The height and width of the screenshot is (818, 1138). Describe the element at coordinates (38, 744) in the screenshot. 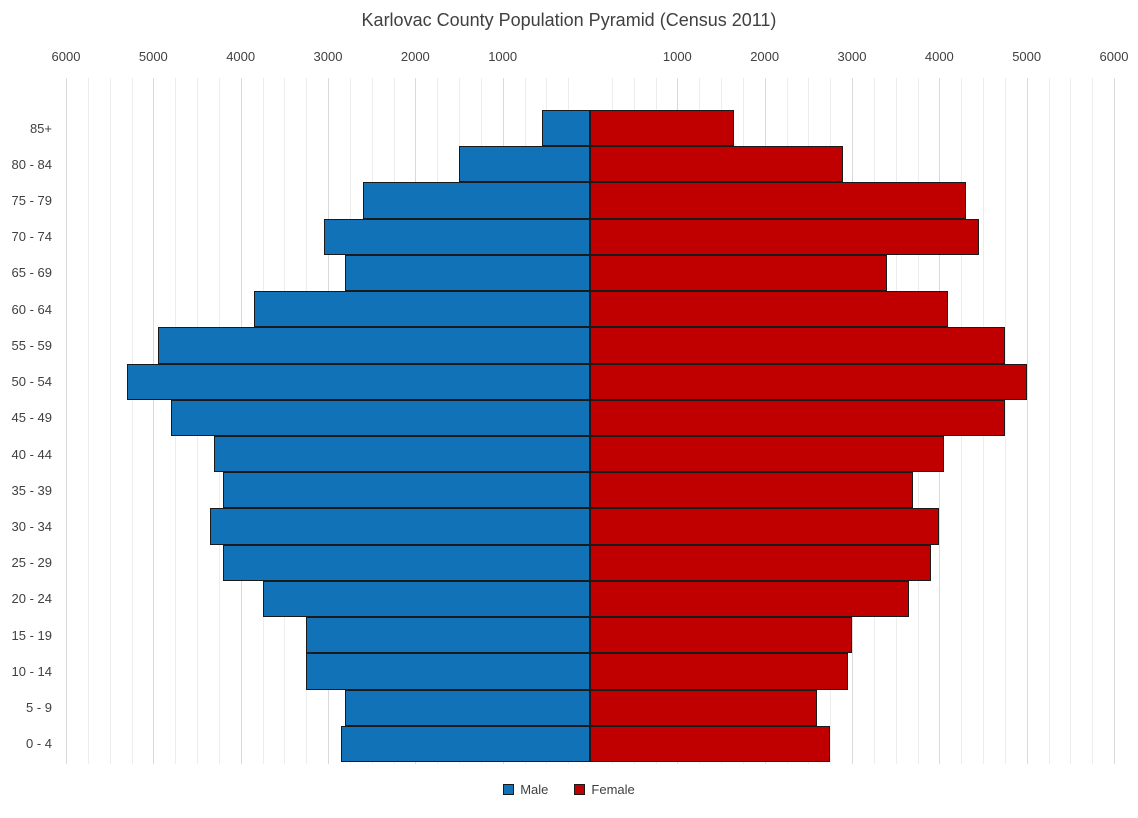

I see `category-label: 0 - 4` at that location.